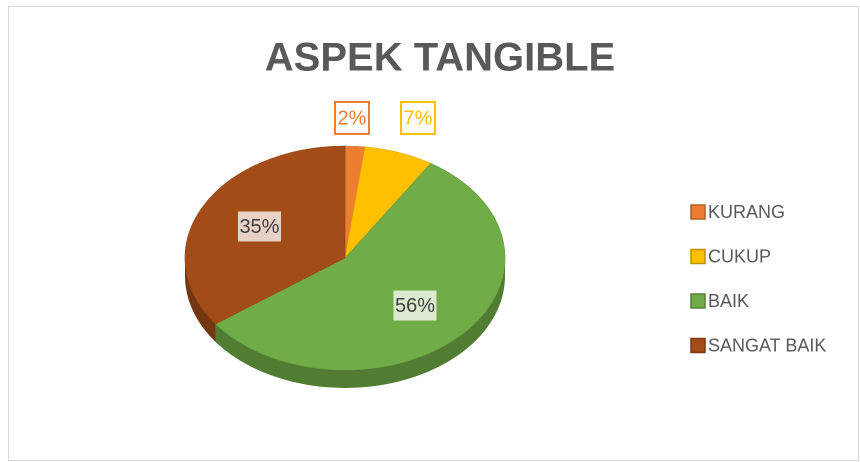  Describe the element at coordinates (728, 301) in the screenshot. I see `legend-label: BAIK` at that location.